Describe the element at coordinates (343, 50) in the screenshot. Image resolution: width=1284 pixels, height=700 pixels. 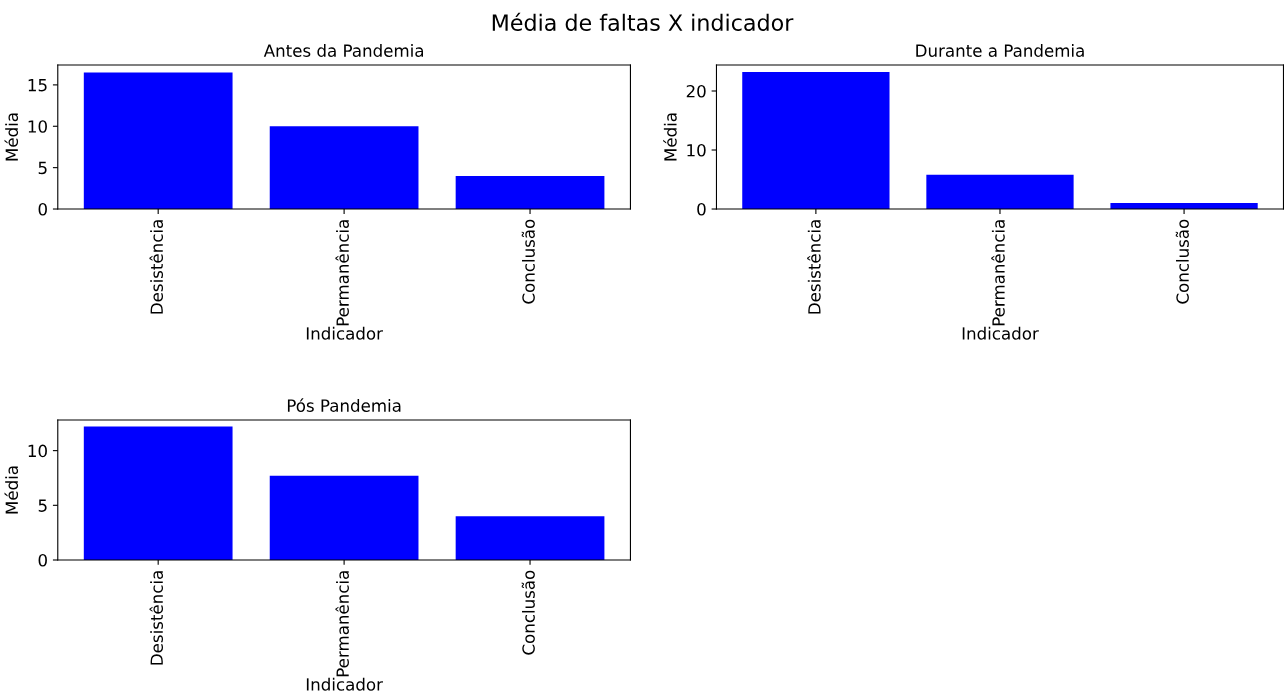
I see `chart-title: Antes da Pandemia` at that location.